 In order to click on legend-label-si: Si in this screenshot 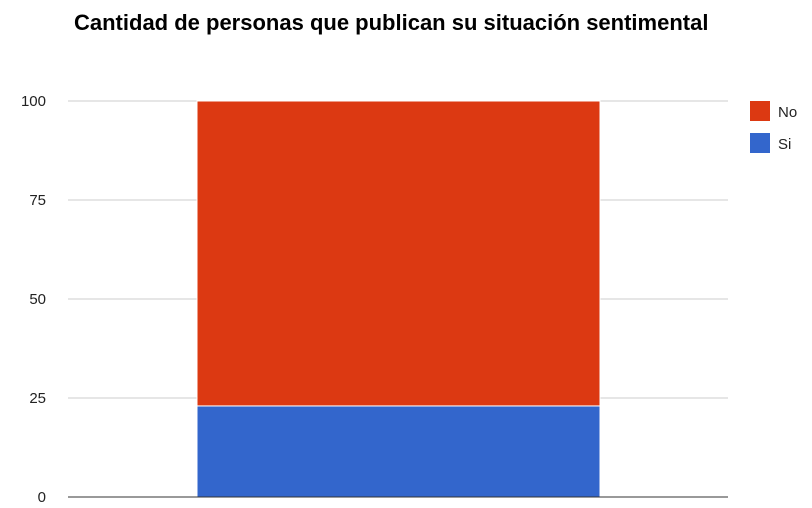, I will do `click(784, 144)`.